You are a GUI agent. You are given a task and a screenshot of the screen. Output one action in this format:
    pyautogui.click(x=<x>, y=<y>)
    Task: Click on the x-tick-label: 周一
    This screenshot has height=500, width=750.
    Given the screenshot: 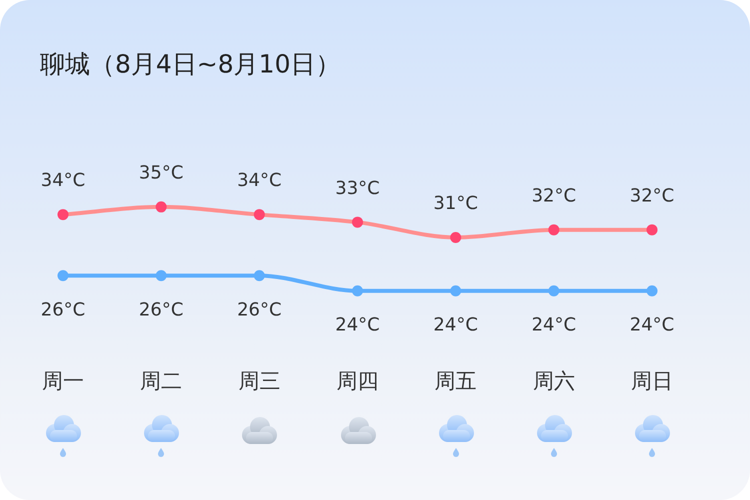 What is the action you would take?
    pyautogui.click(x=63, y=380)
    